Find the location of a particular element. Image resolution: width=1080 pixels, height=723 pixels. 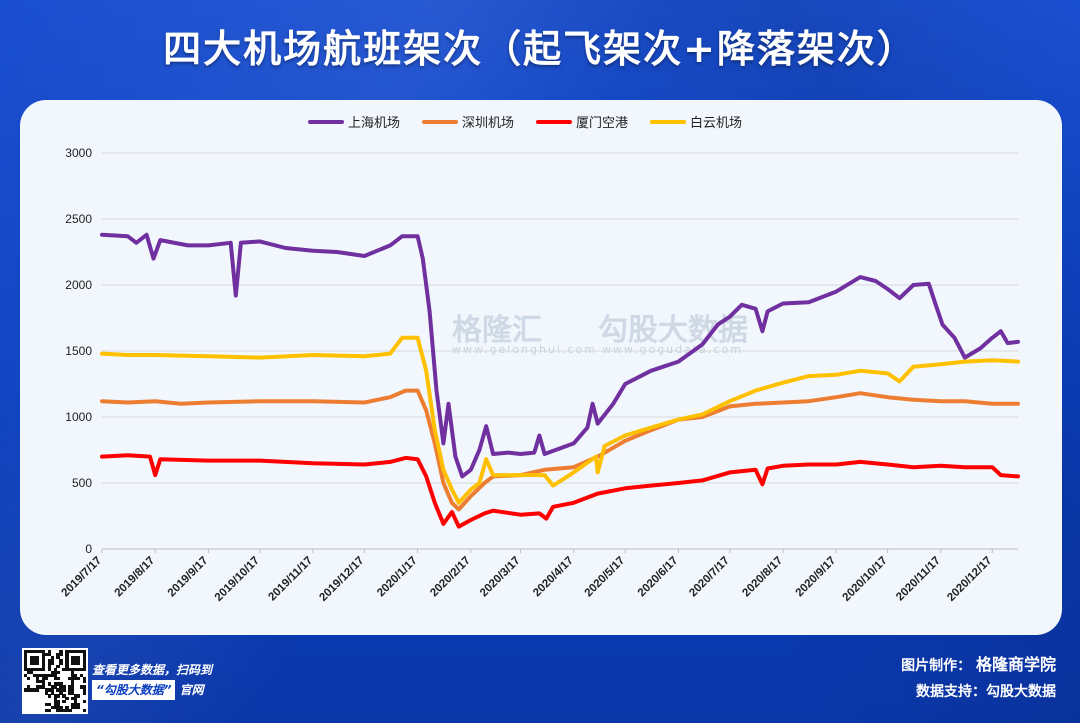

x-tick-label: 2020/4/17 is located at coordinates (553, 577).